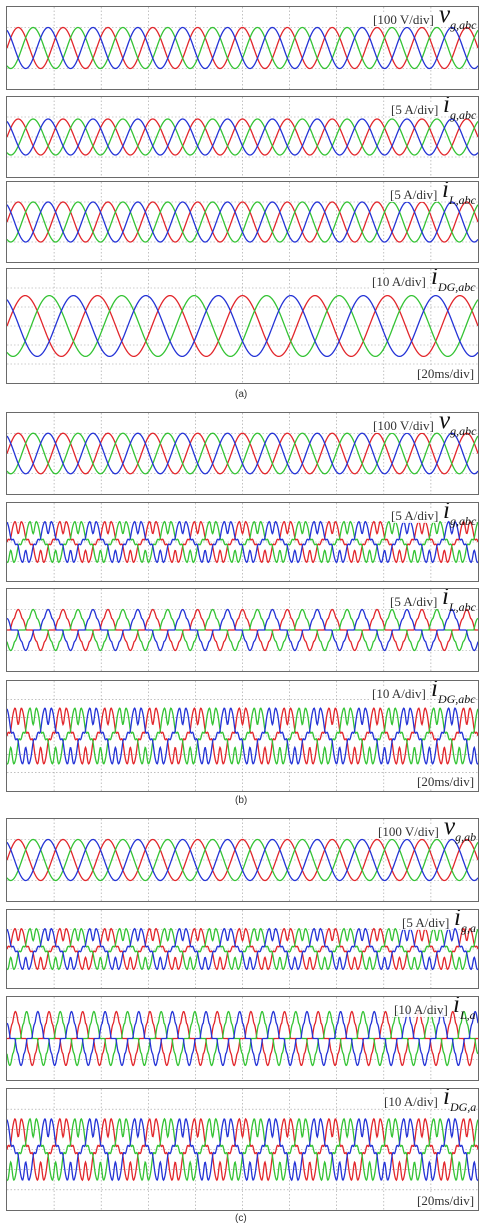 The width and height of the screenshot is (481, 1229). What do you see at coordinates (241, 394) in the screenshot?
I see `caption-a: (a)` at bounding box center [241, 394].